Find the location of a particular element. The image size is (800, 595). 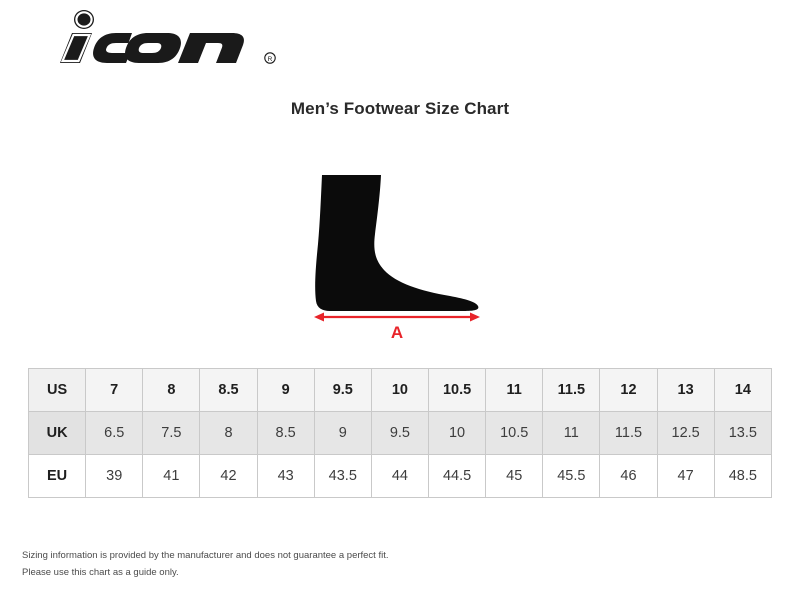

cell-eu-10: 47 is located at coordinates (685, 476).